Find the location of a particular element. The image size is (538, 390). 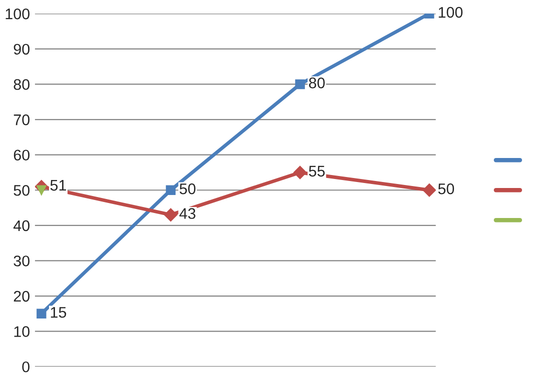

y-tick-label: 30 is located at coordinates (22, 261).